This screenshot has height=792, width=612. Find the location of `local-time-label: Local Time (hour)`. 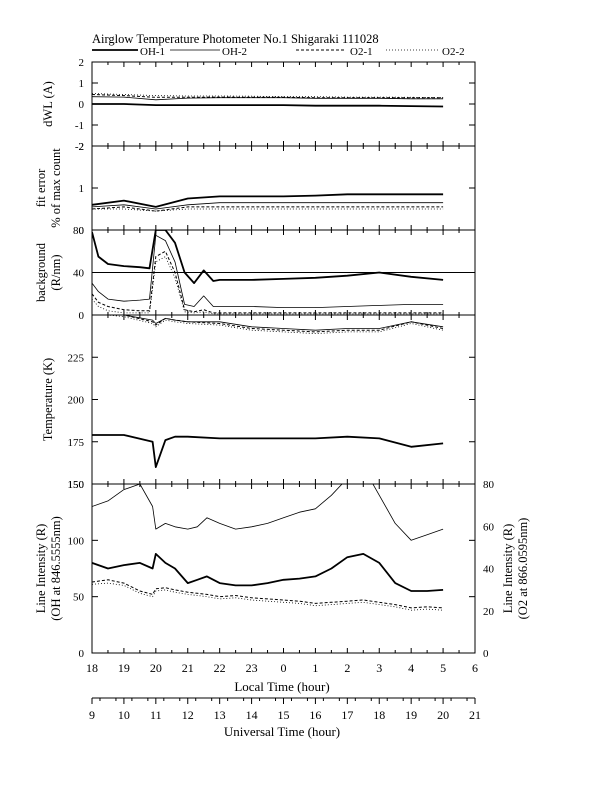

local-time-label: Local Time (hour) is located at coordinates (281, 686).